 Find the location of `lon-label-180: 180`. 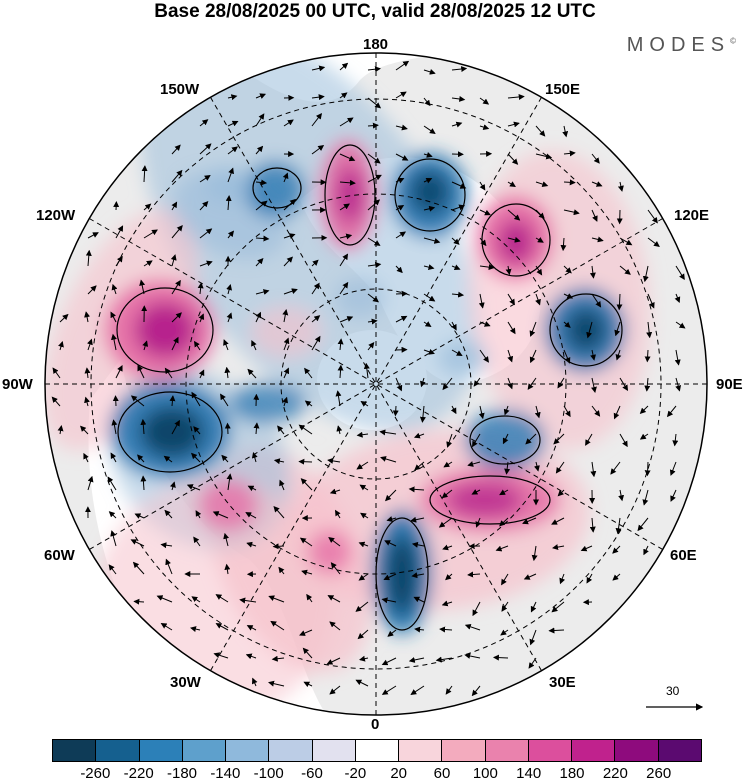

lon-label-180: 180 is located at coordinates (376, 44).